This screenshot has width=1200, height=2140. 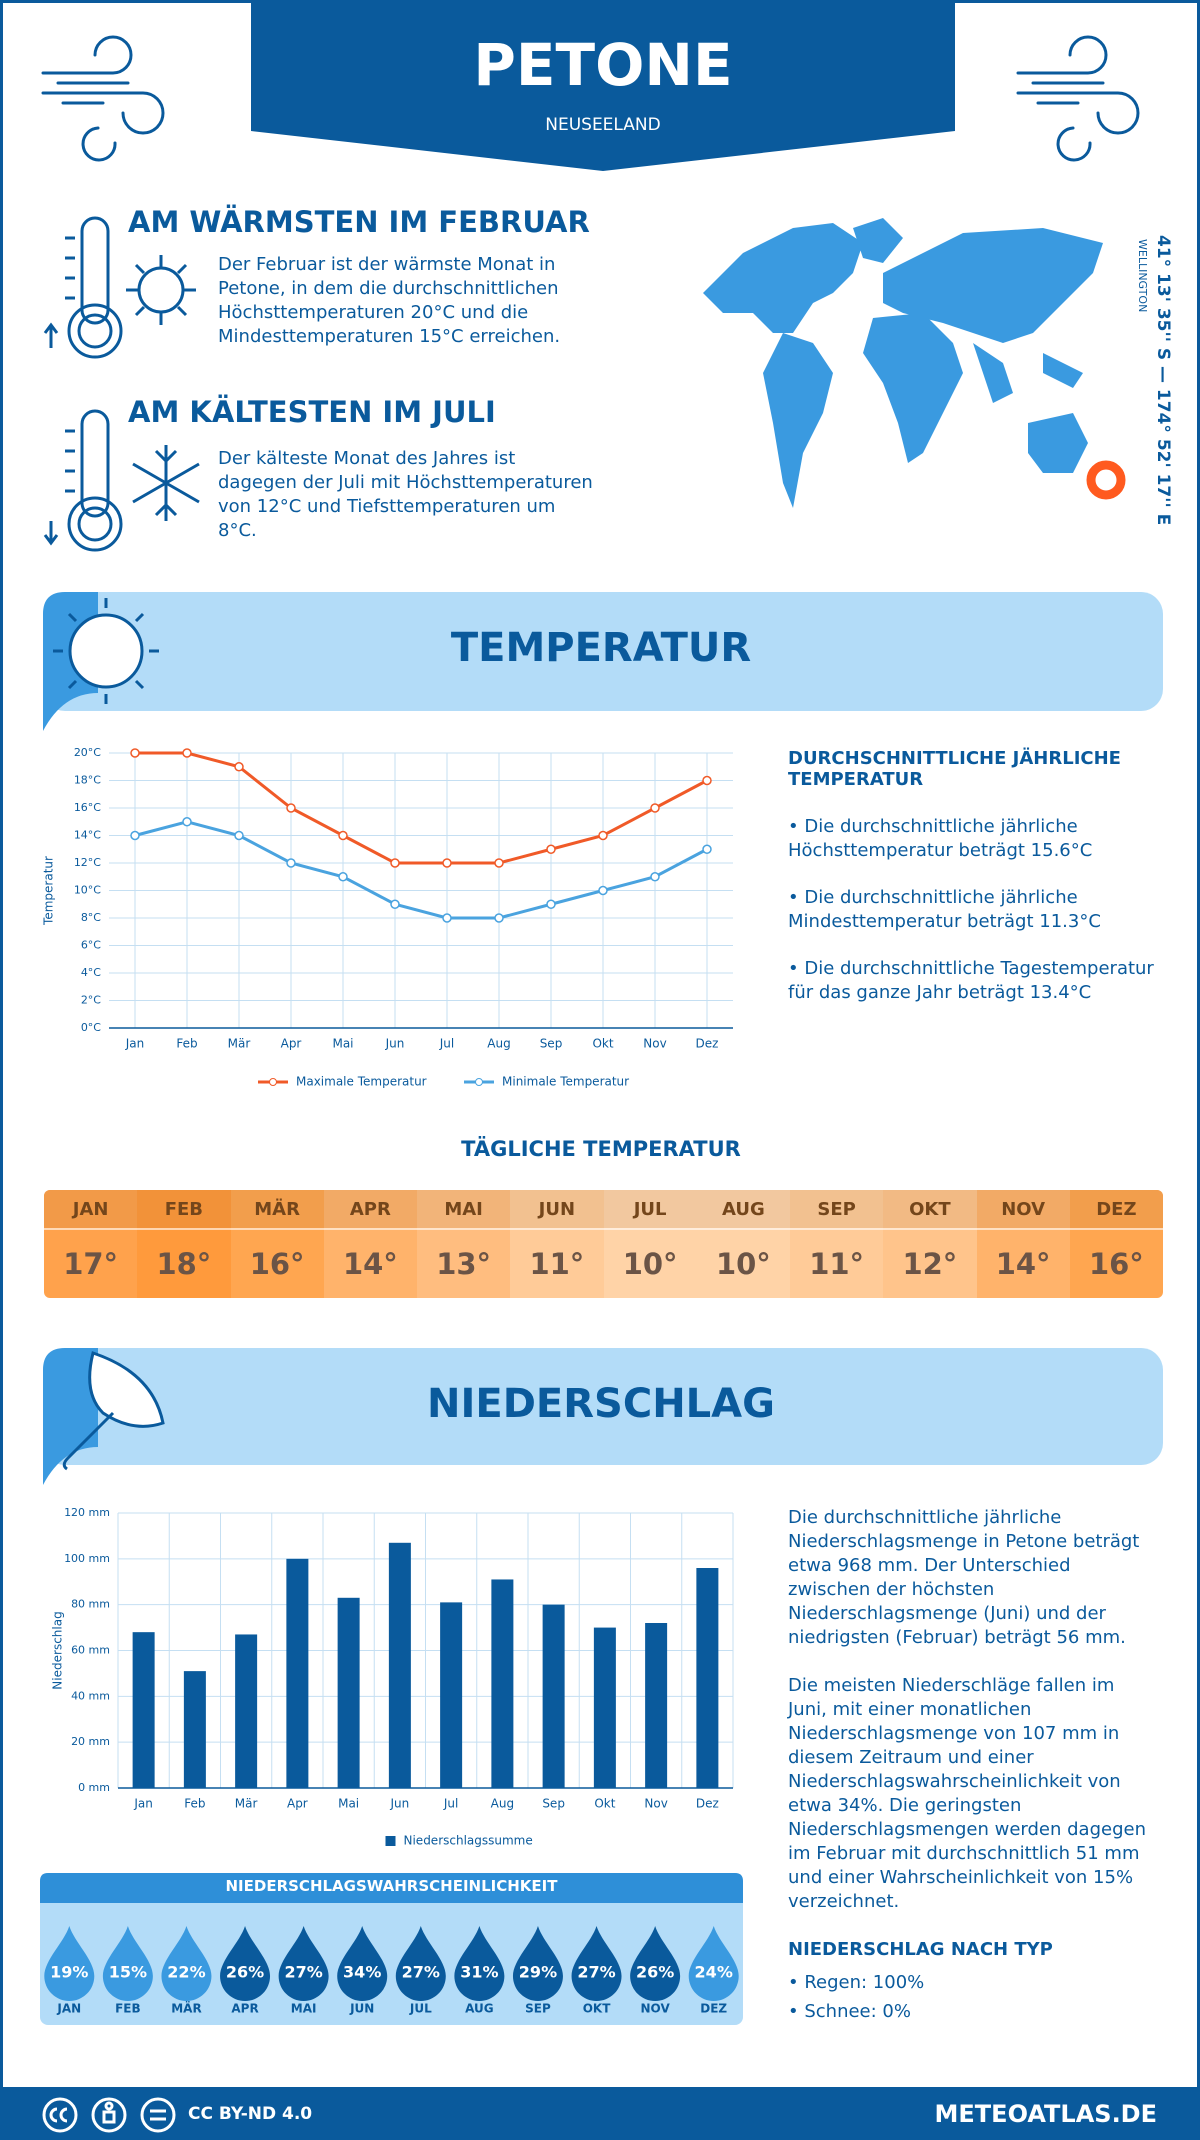 I want to click on license: CC BY-ND 4.0, so click(x=250, y=2114).